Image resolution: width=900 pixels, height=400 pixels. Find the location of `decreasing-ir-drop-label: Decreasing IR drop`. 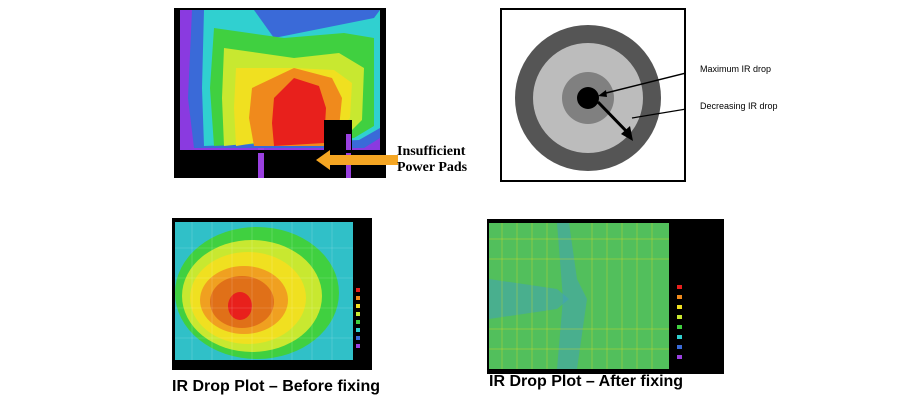

decreasing-ir-drop-label: Decreasing IR drop is located at coordinates (739, 106).